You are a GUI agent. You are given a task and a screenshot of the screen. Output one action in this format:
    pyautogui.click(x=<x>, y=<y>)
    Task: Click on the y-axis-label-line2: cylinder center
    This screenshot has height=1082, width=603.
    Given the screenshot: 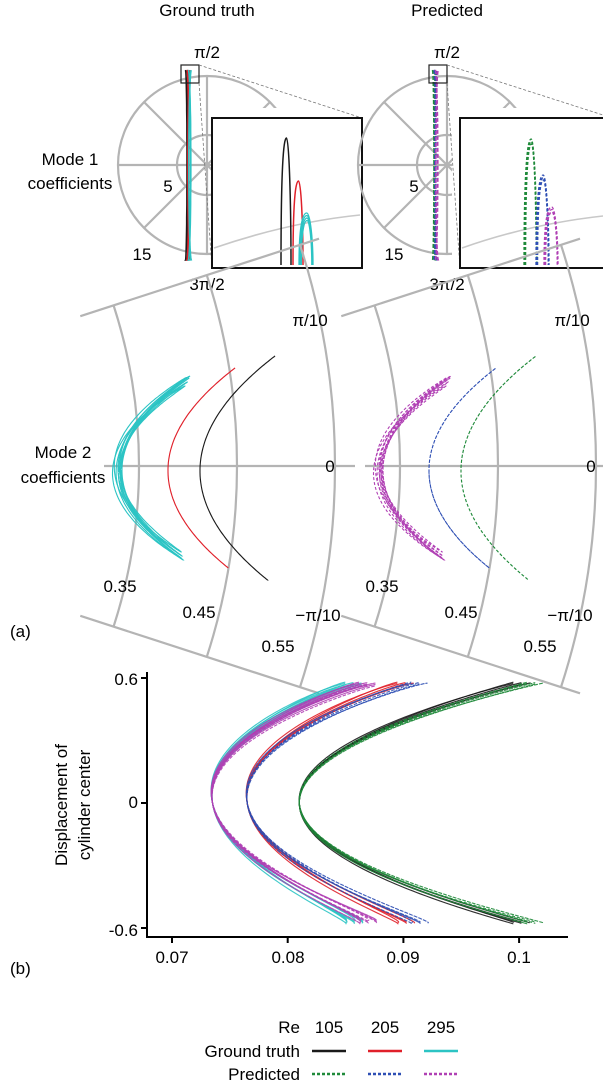 What is the action you would take?
    pyautogui.click(x=84, y=804)
    